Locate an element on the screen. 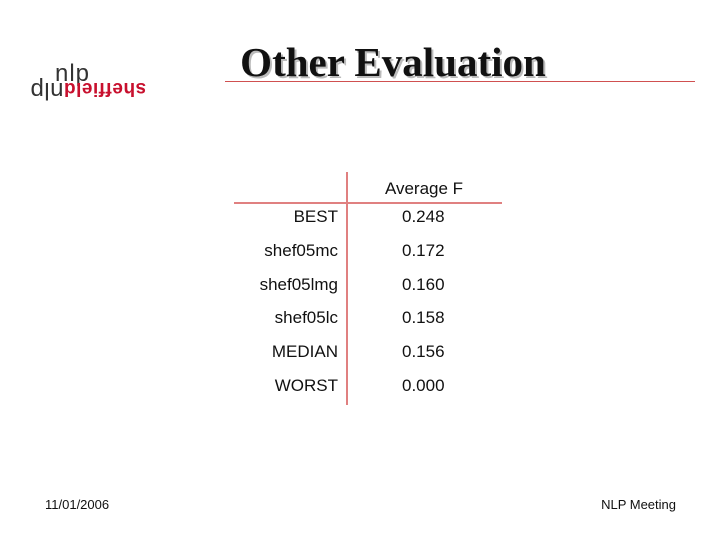 This screenshot has width=720, height=540. row-label: shef05lc is located at coordinates (306, 318).